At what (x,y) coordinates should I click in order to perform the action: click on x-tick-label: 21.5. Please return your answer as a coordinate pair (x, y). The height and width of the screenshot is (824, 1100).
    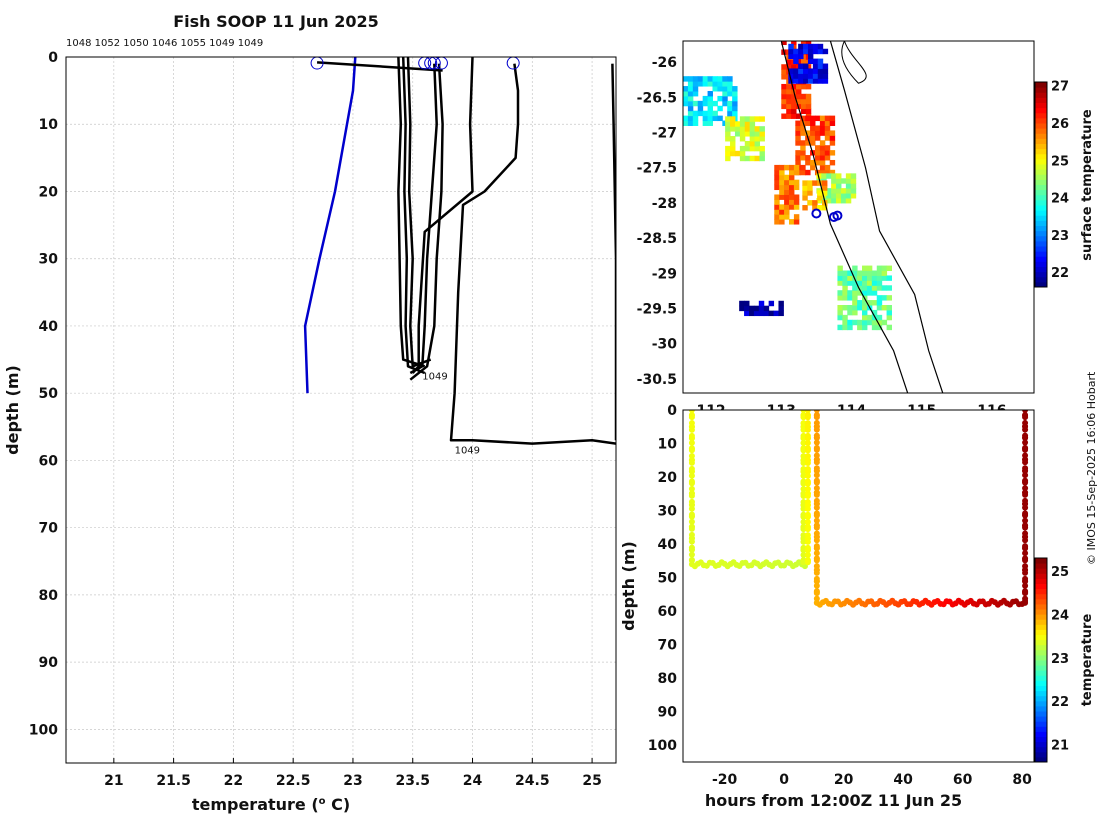
    Looking at the image, I should click on (173, 781).